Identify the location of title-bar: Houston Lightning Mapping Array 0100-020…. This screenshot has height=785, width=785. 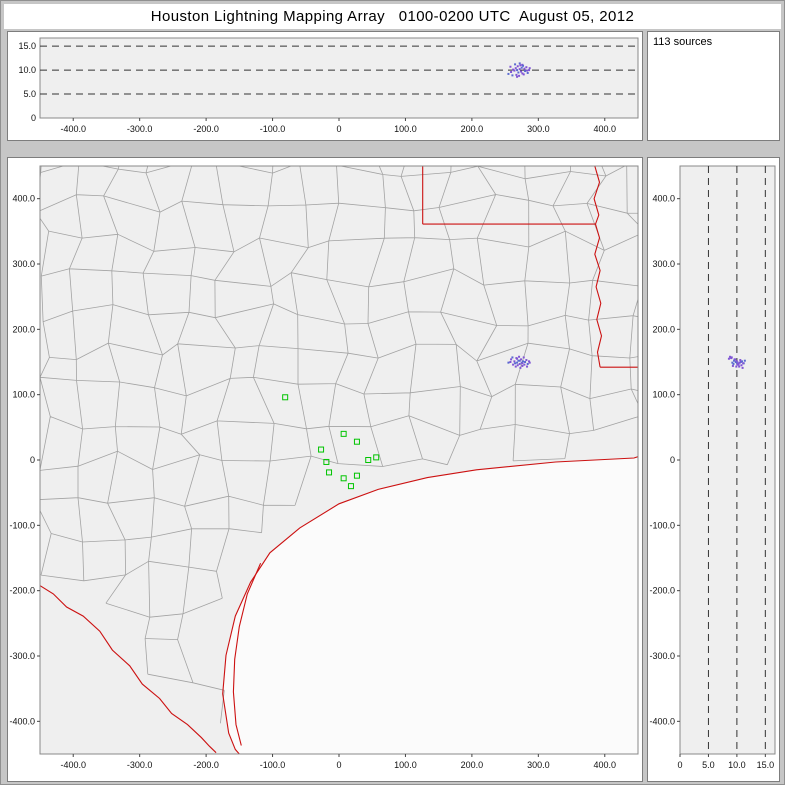
(392, 16).